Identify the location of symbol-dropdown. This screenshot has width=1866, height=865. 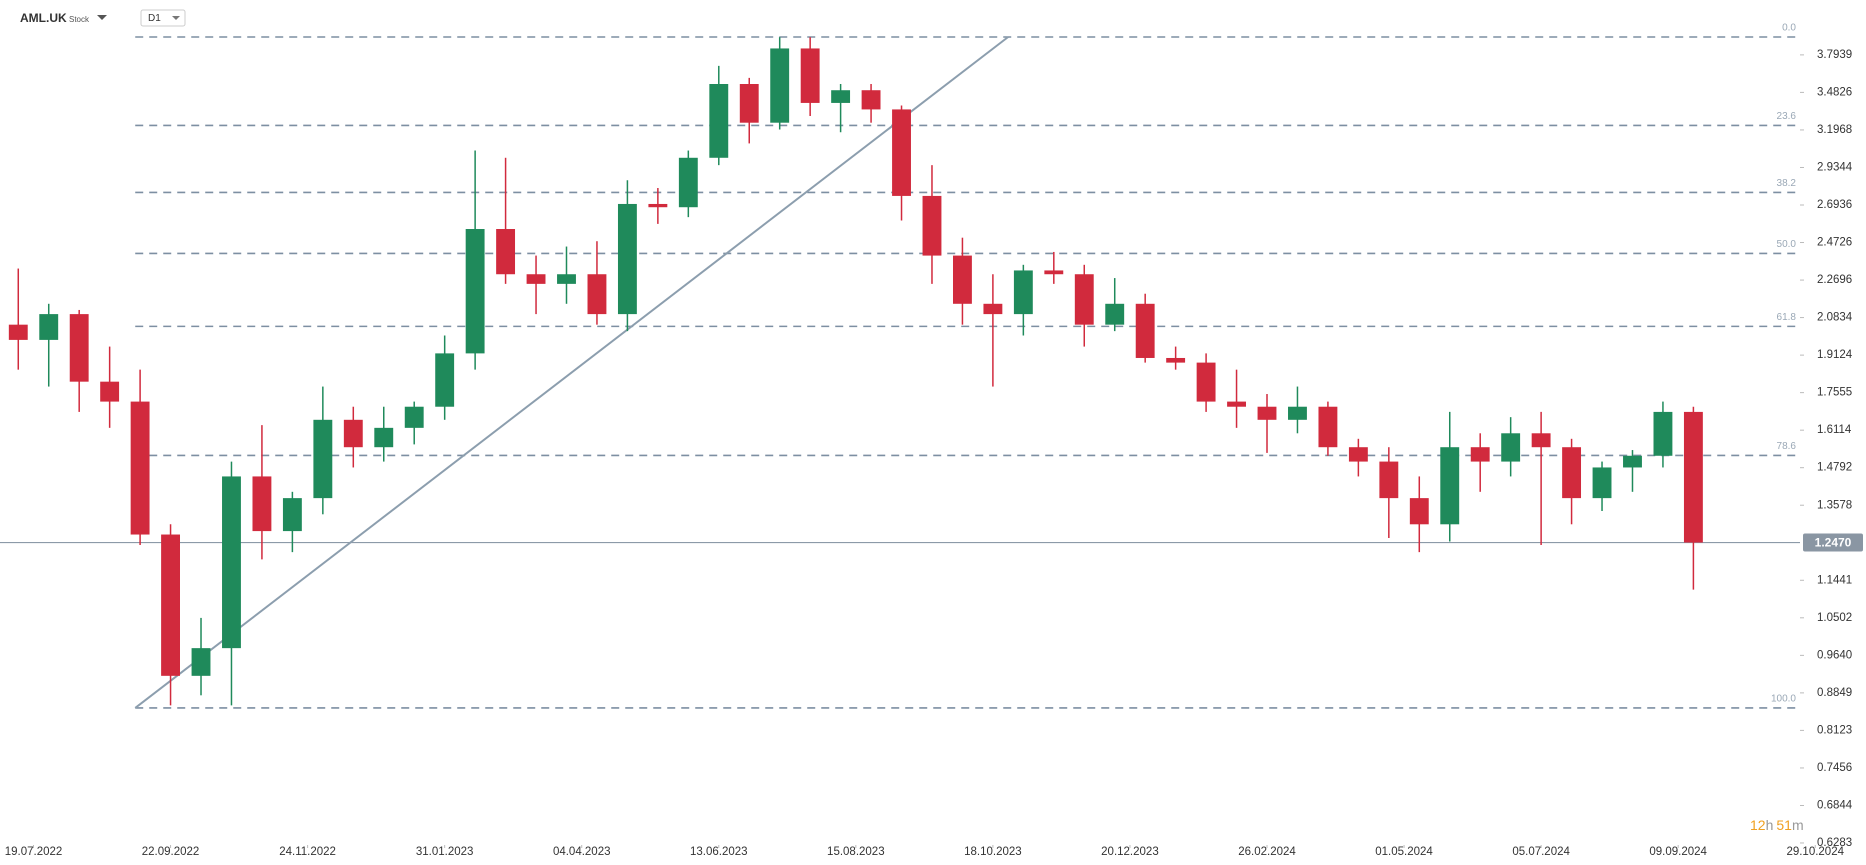
(102, 17).